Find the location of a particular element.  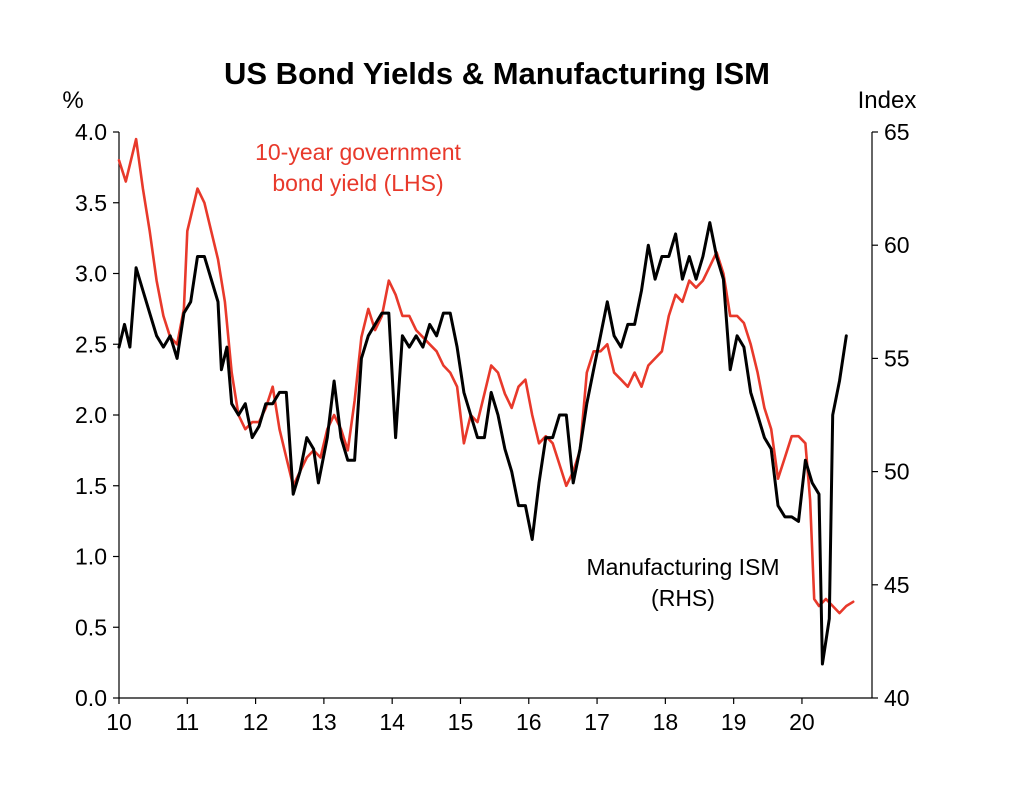

right-tick-label: 50 is located at coordinates (897, 472).